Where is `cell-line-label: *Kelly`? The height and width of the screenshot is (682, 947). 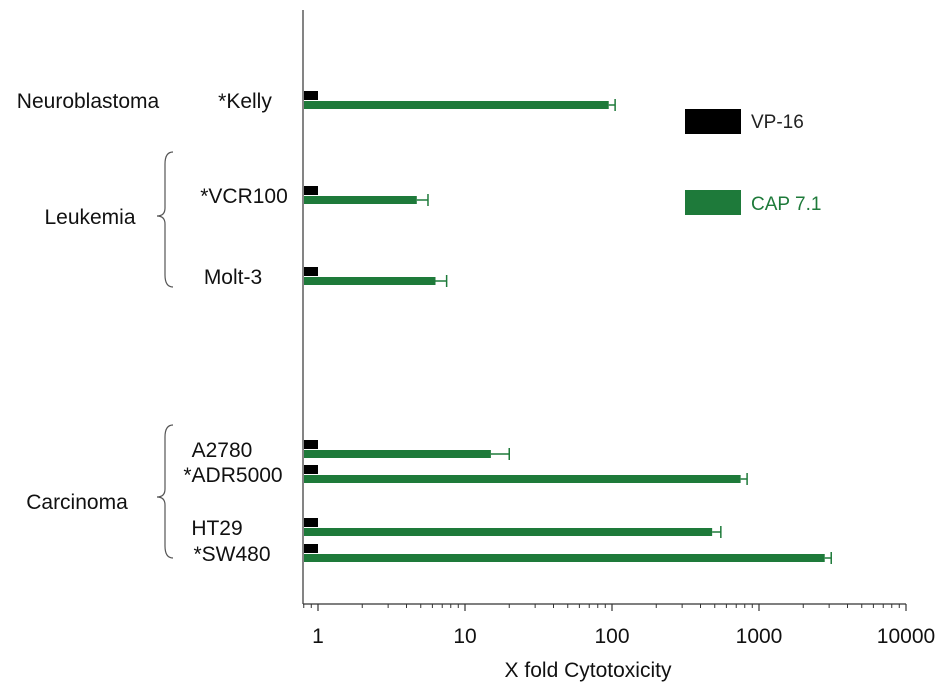 cell-line-label: *Kelly is located at coordinates (245, 101).